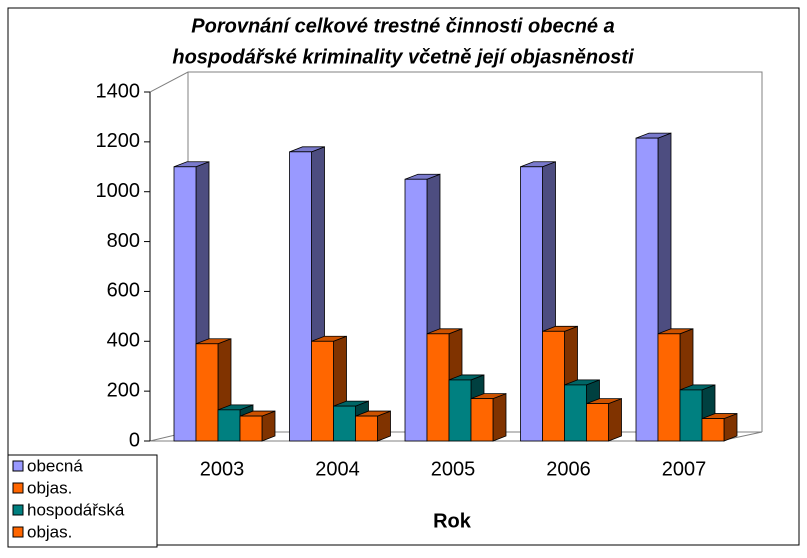 The image size is (807, 558). Describe the element at coordinates (453, 469) in the screenshot. I see `x-tick-label: 2005` at that location.